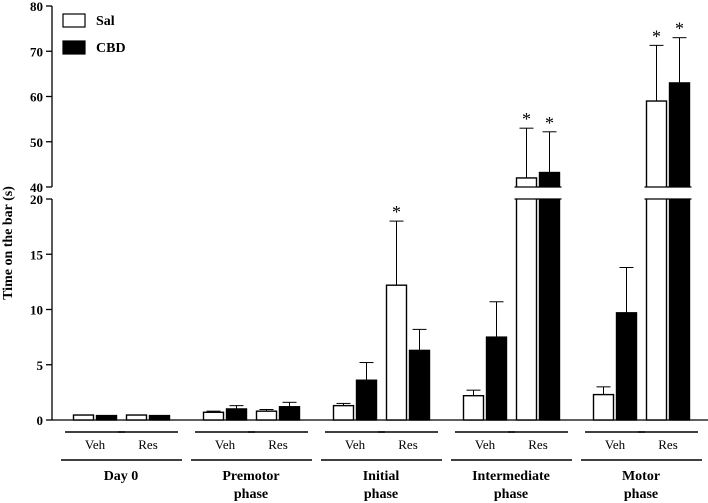 The width and height of the screenshot is (708, 503). What do you see at coordinates (266, 415) in the screenshot?
I see `phase-1-res-sal-bar` at bounding box center [266, 415].